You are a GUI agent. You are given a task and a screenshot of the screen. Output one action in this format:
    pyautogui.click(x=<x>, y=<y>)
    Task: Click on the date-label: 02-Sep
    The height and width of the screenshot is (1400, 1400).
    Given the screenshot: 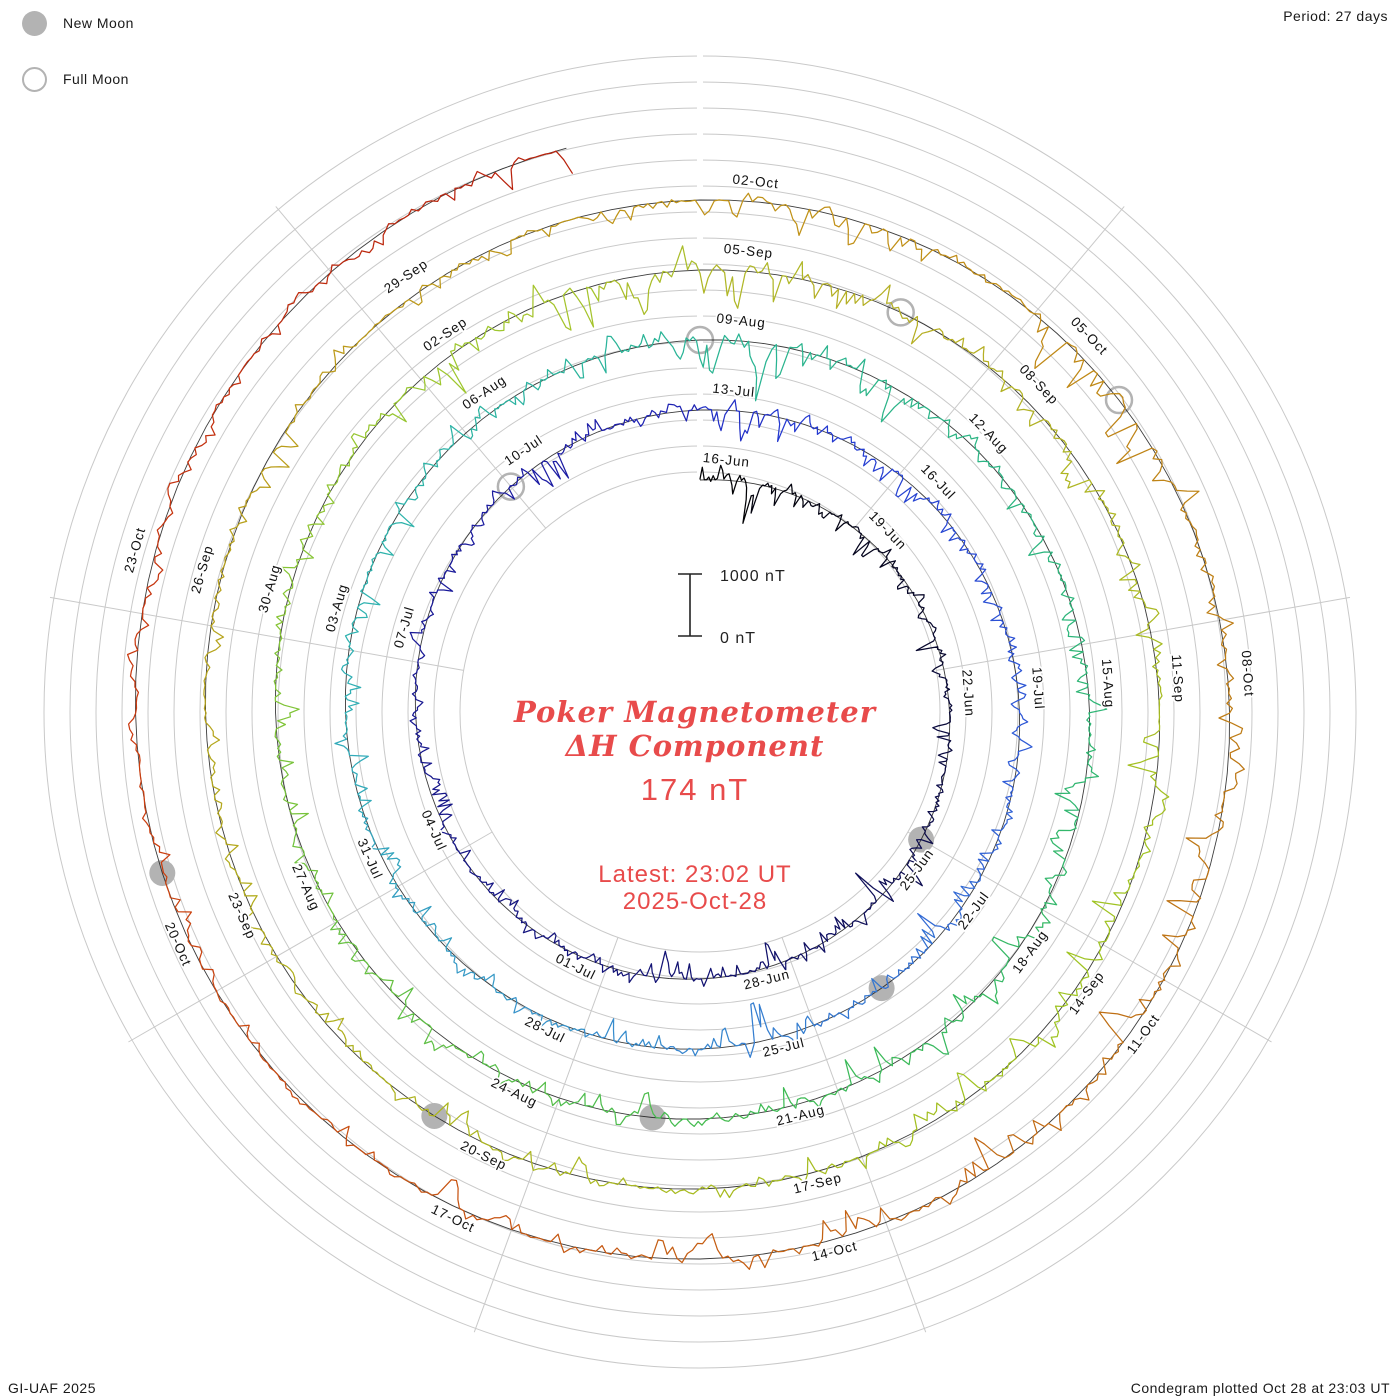 What is the action you would take?
    pyautogui.click(x=444, y=334)
    